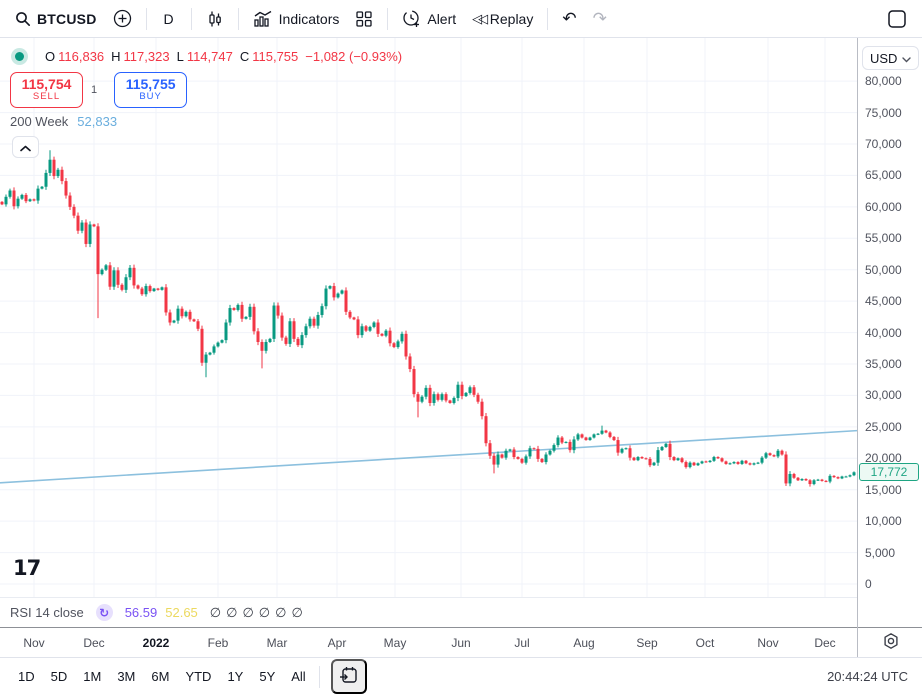 The image size is (922, 695). I want to click on replay-button: ◁◁ Replay, so click(502, 19).